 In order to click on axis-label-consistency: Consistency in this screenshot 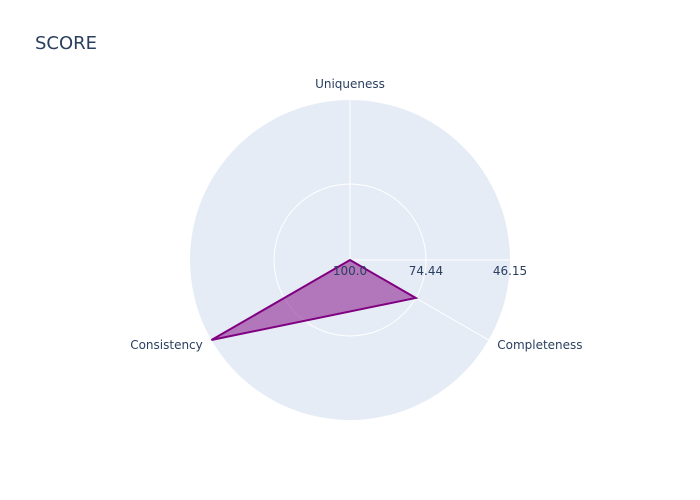, I will do `click(166, 345)`.